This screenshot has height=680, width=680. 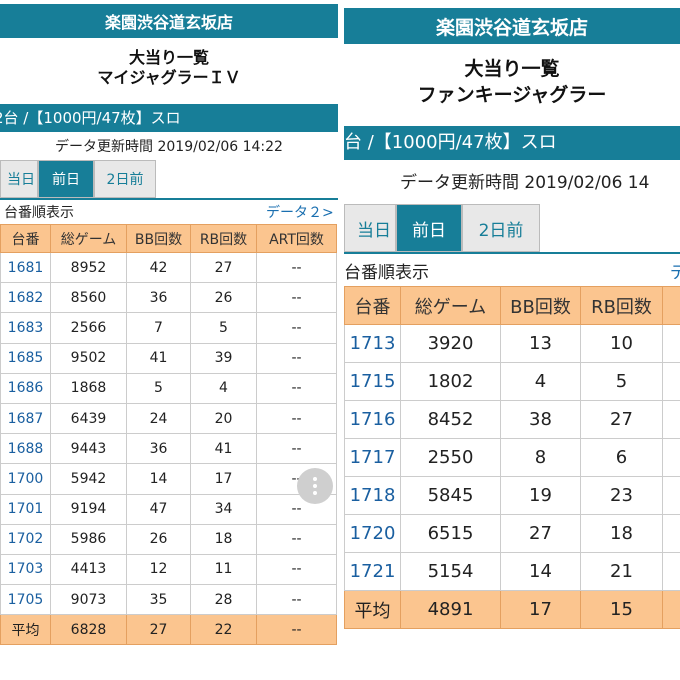 What do you see at coordinates (25, 358) in the screenshot?
I see `machine-no-cell: 1685` at bounding box center [25, 358].